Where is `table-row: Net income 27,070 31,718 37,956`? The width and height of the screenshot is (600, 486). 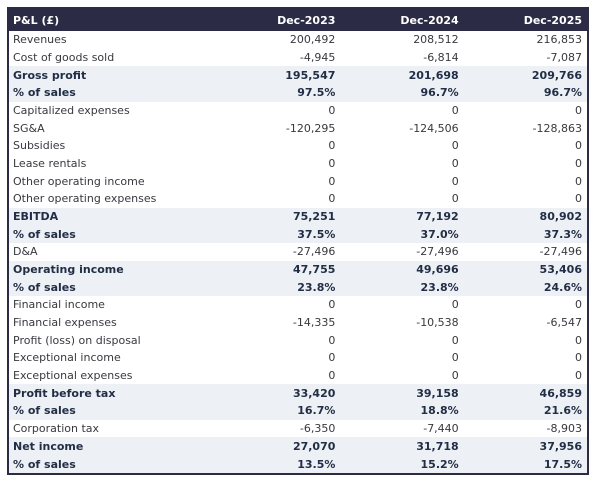 table-row: Net income 27,070 31,718 37,956 is located at coordinates (298, 446).